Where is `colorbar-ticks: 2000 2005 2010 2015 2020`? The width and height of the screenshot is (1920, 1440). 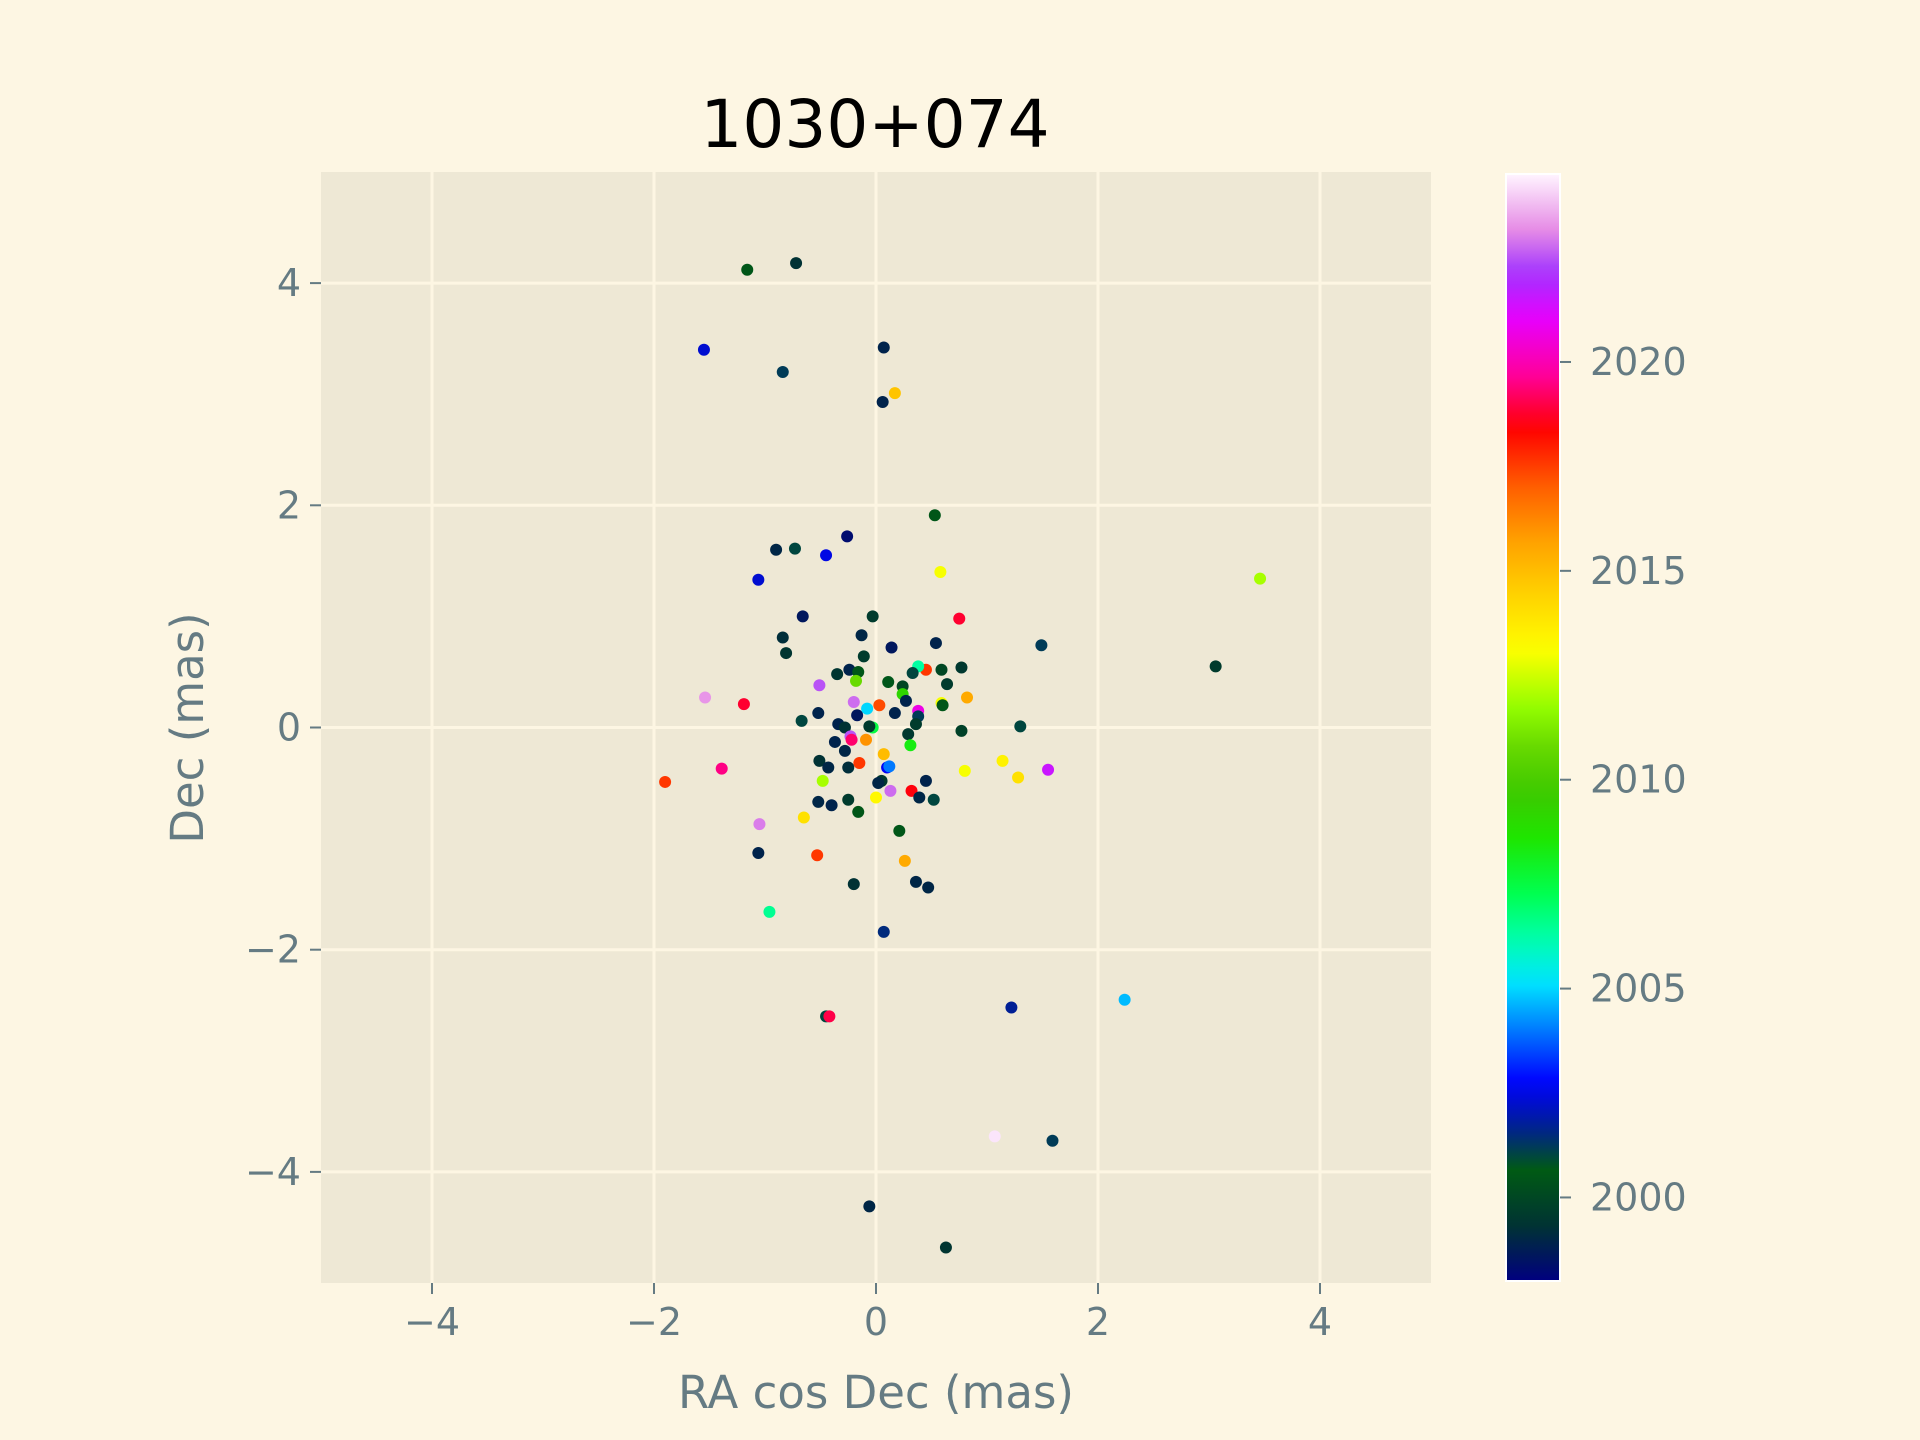
colorbar-ticks: 2000 2005 2010 2015 2020 is located at coordinates (1623, 779).